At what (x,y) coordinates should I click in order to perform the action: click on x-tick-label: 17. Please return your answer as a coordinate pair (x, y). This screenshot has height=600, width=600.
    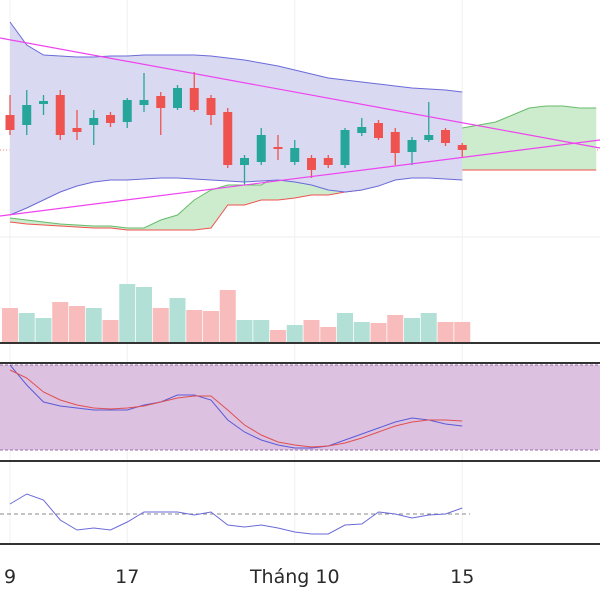
    Looking at the image, I should click on (127, 577).